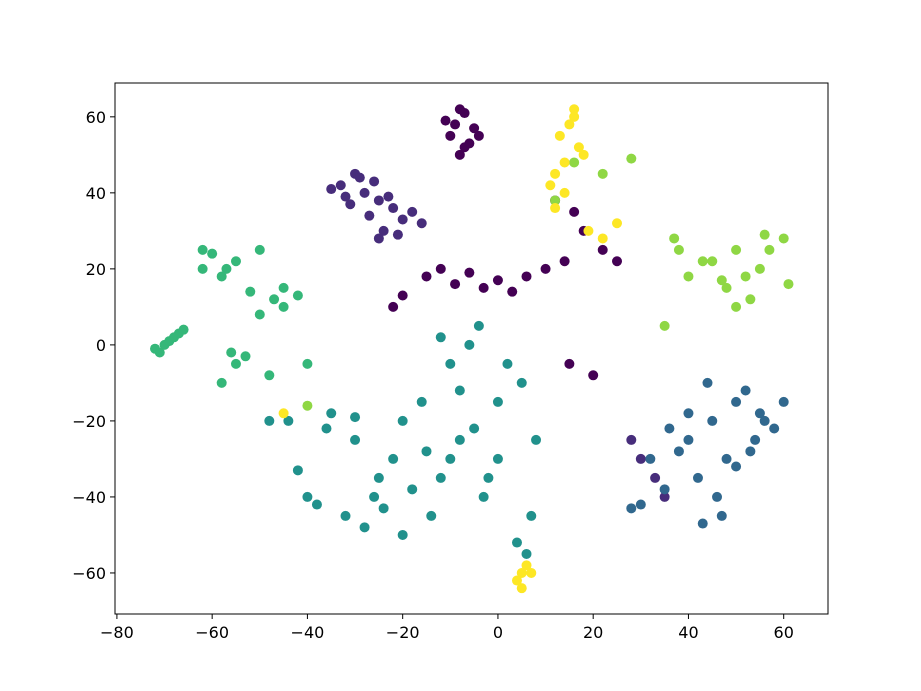 The image size is (921, 691). What do you see at coordinates (212, 632) in the screenshot?
I see `x-tick-label: −60` at bounding box center [212, 632].